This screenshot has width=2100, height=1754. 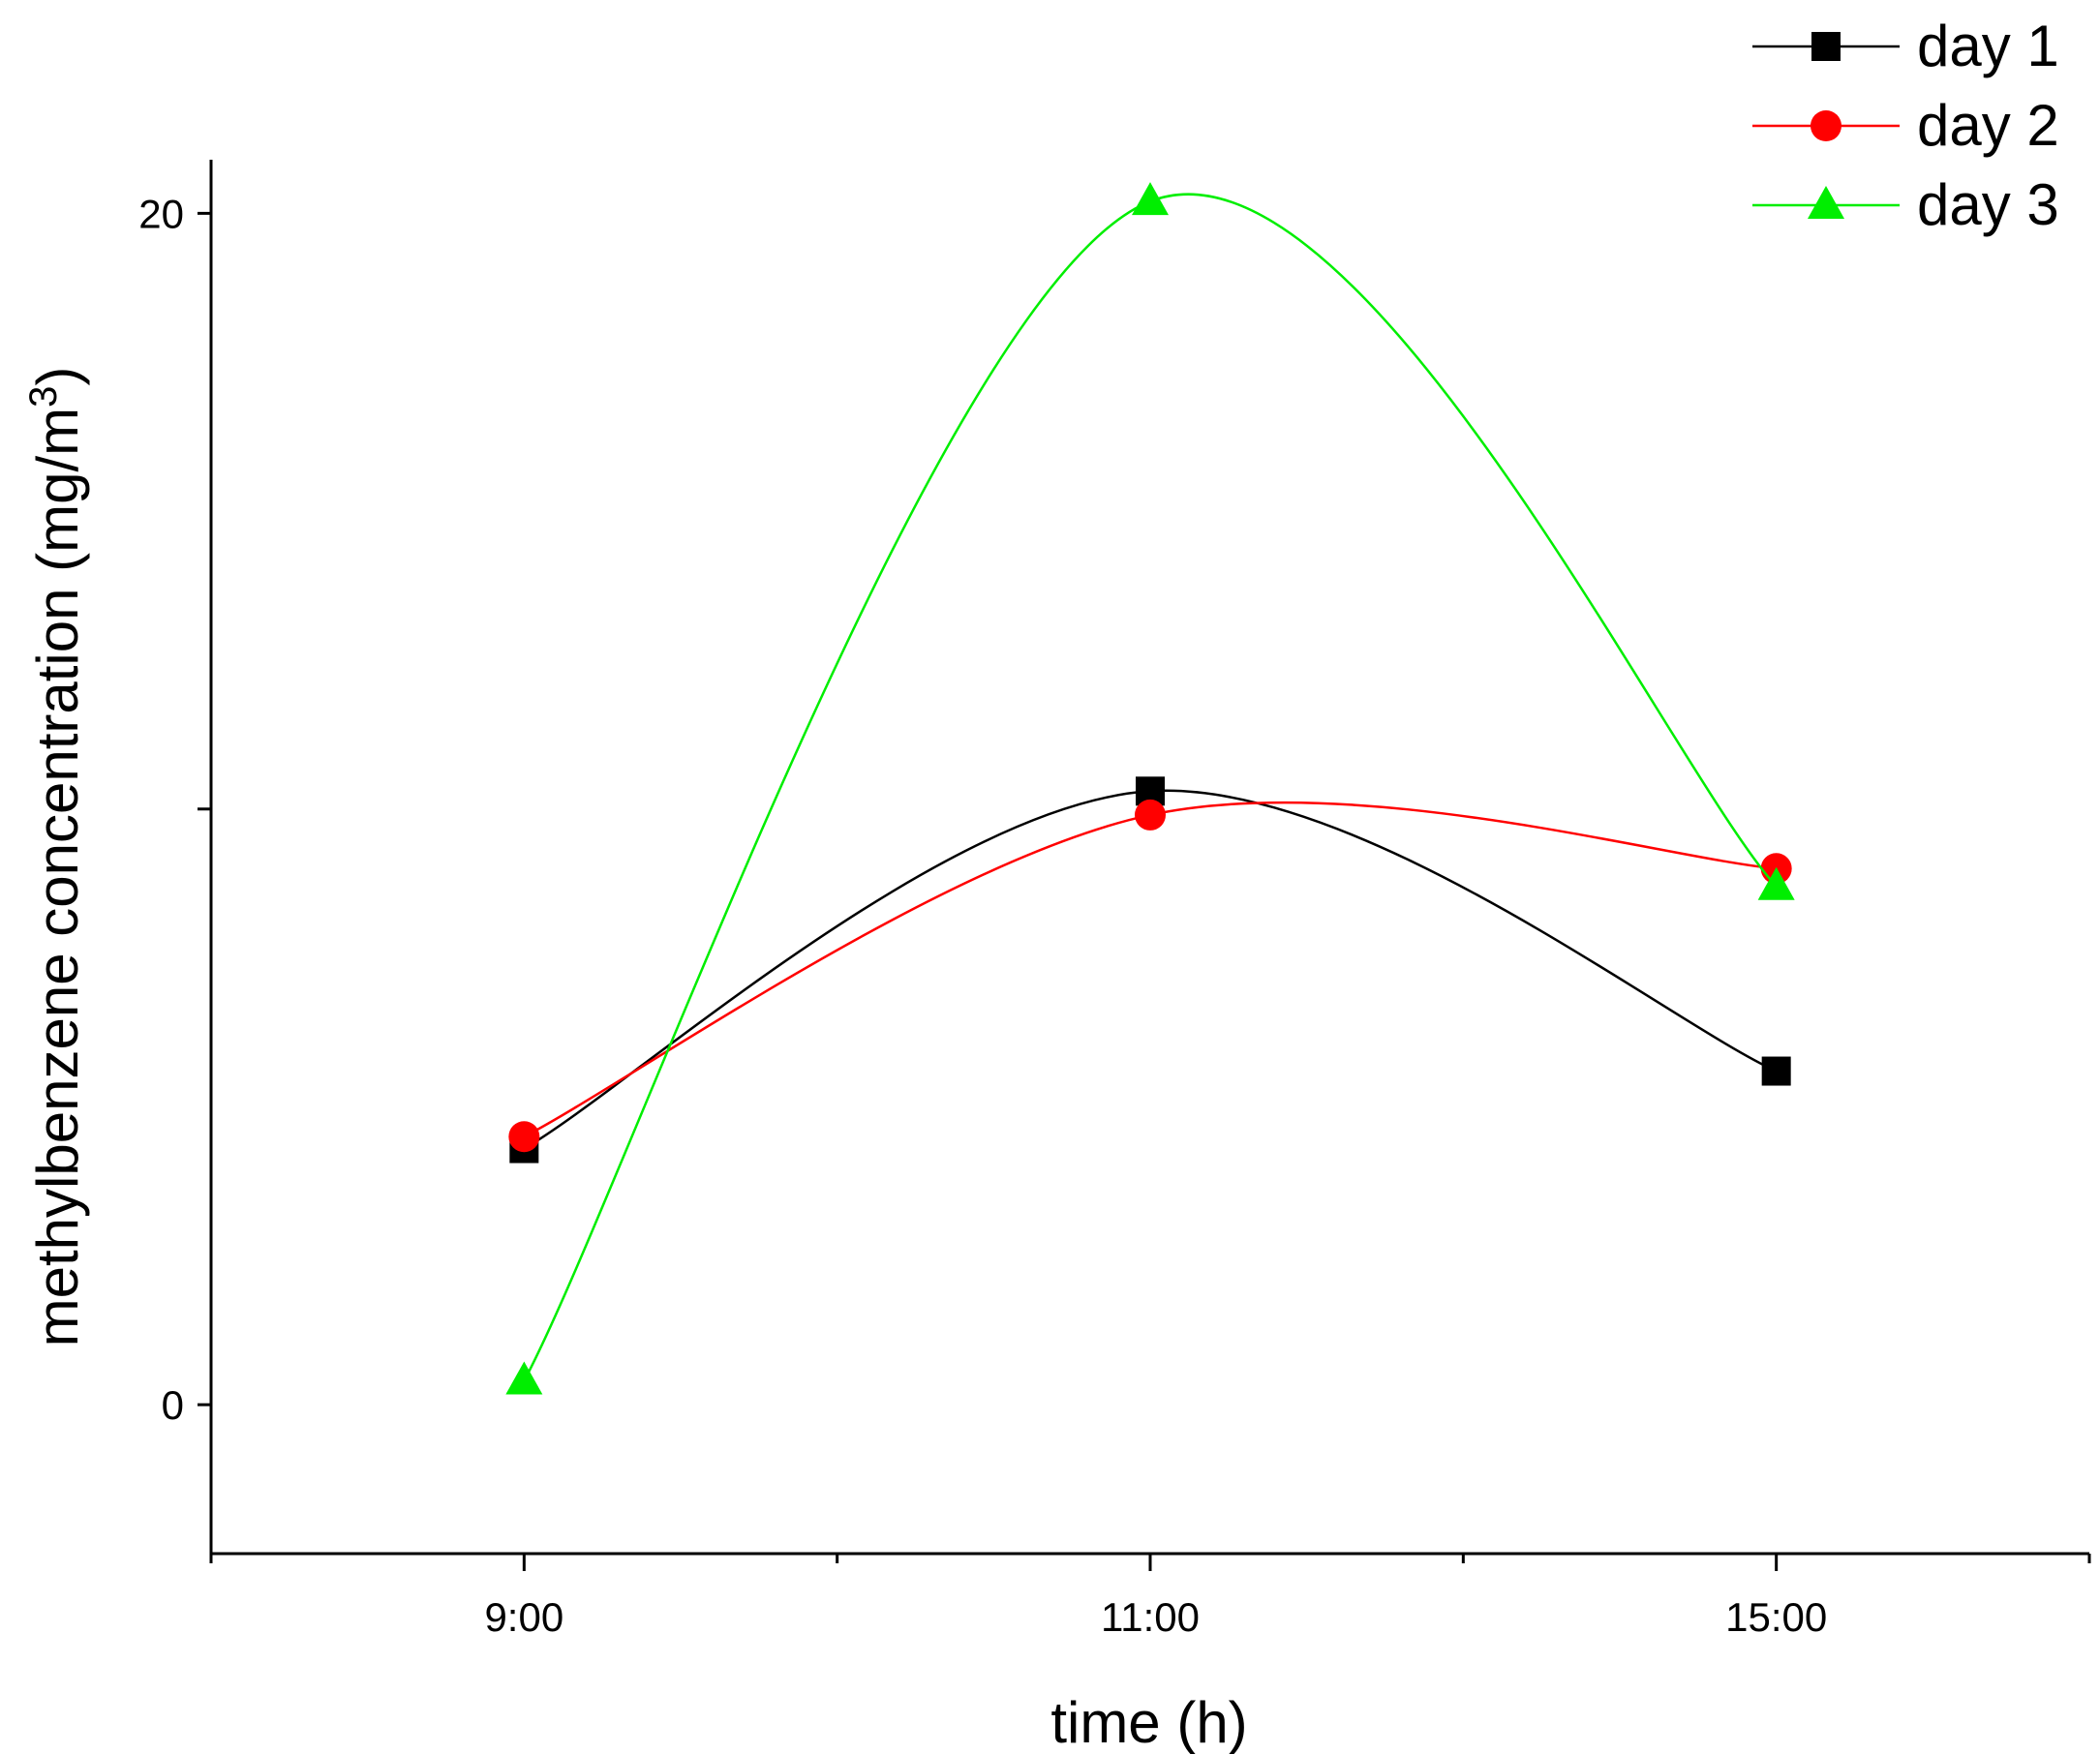 What do you see at coordinates (1148, 1722) in the screenshot?
I see `x-axis-title: time (h)` at bounding box center [1148, 1722].